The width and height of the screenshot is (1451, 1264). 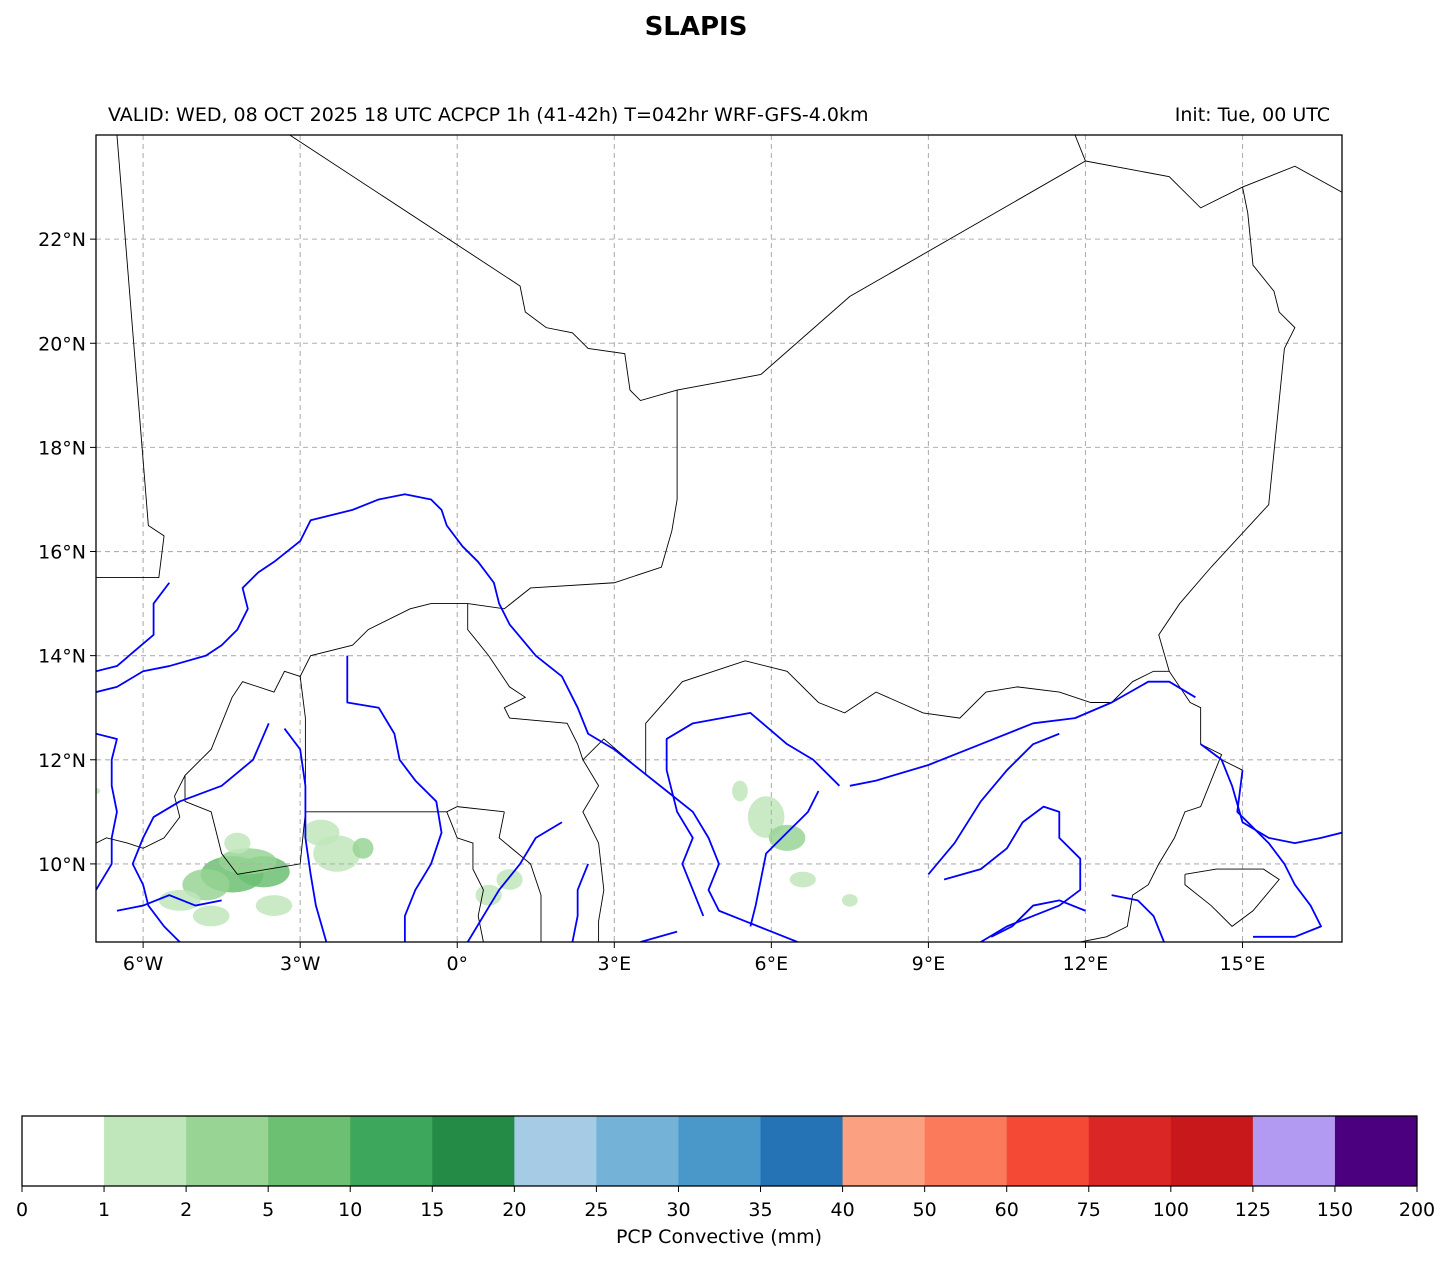 What do you see at coordinates (62, 344) in the screenshot?
I see `lat-tick-label: 20°N` at bounding box center [62, 344].